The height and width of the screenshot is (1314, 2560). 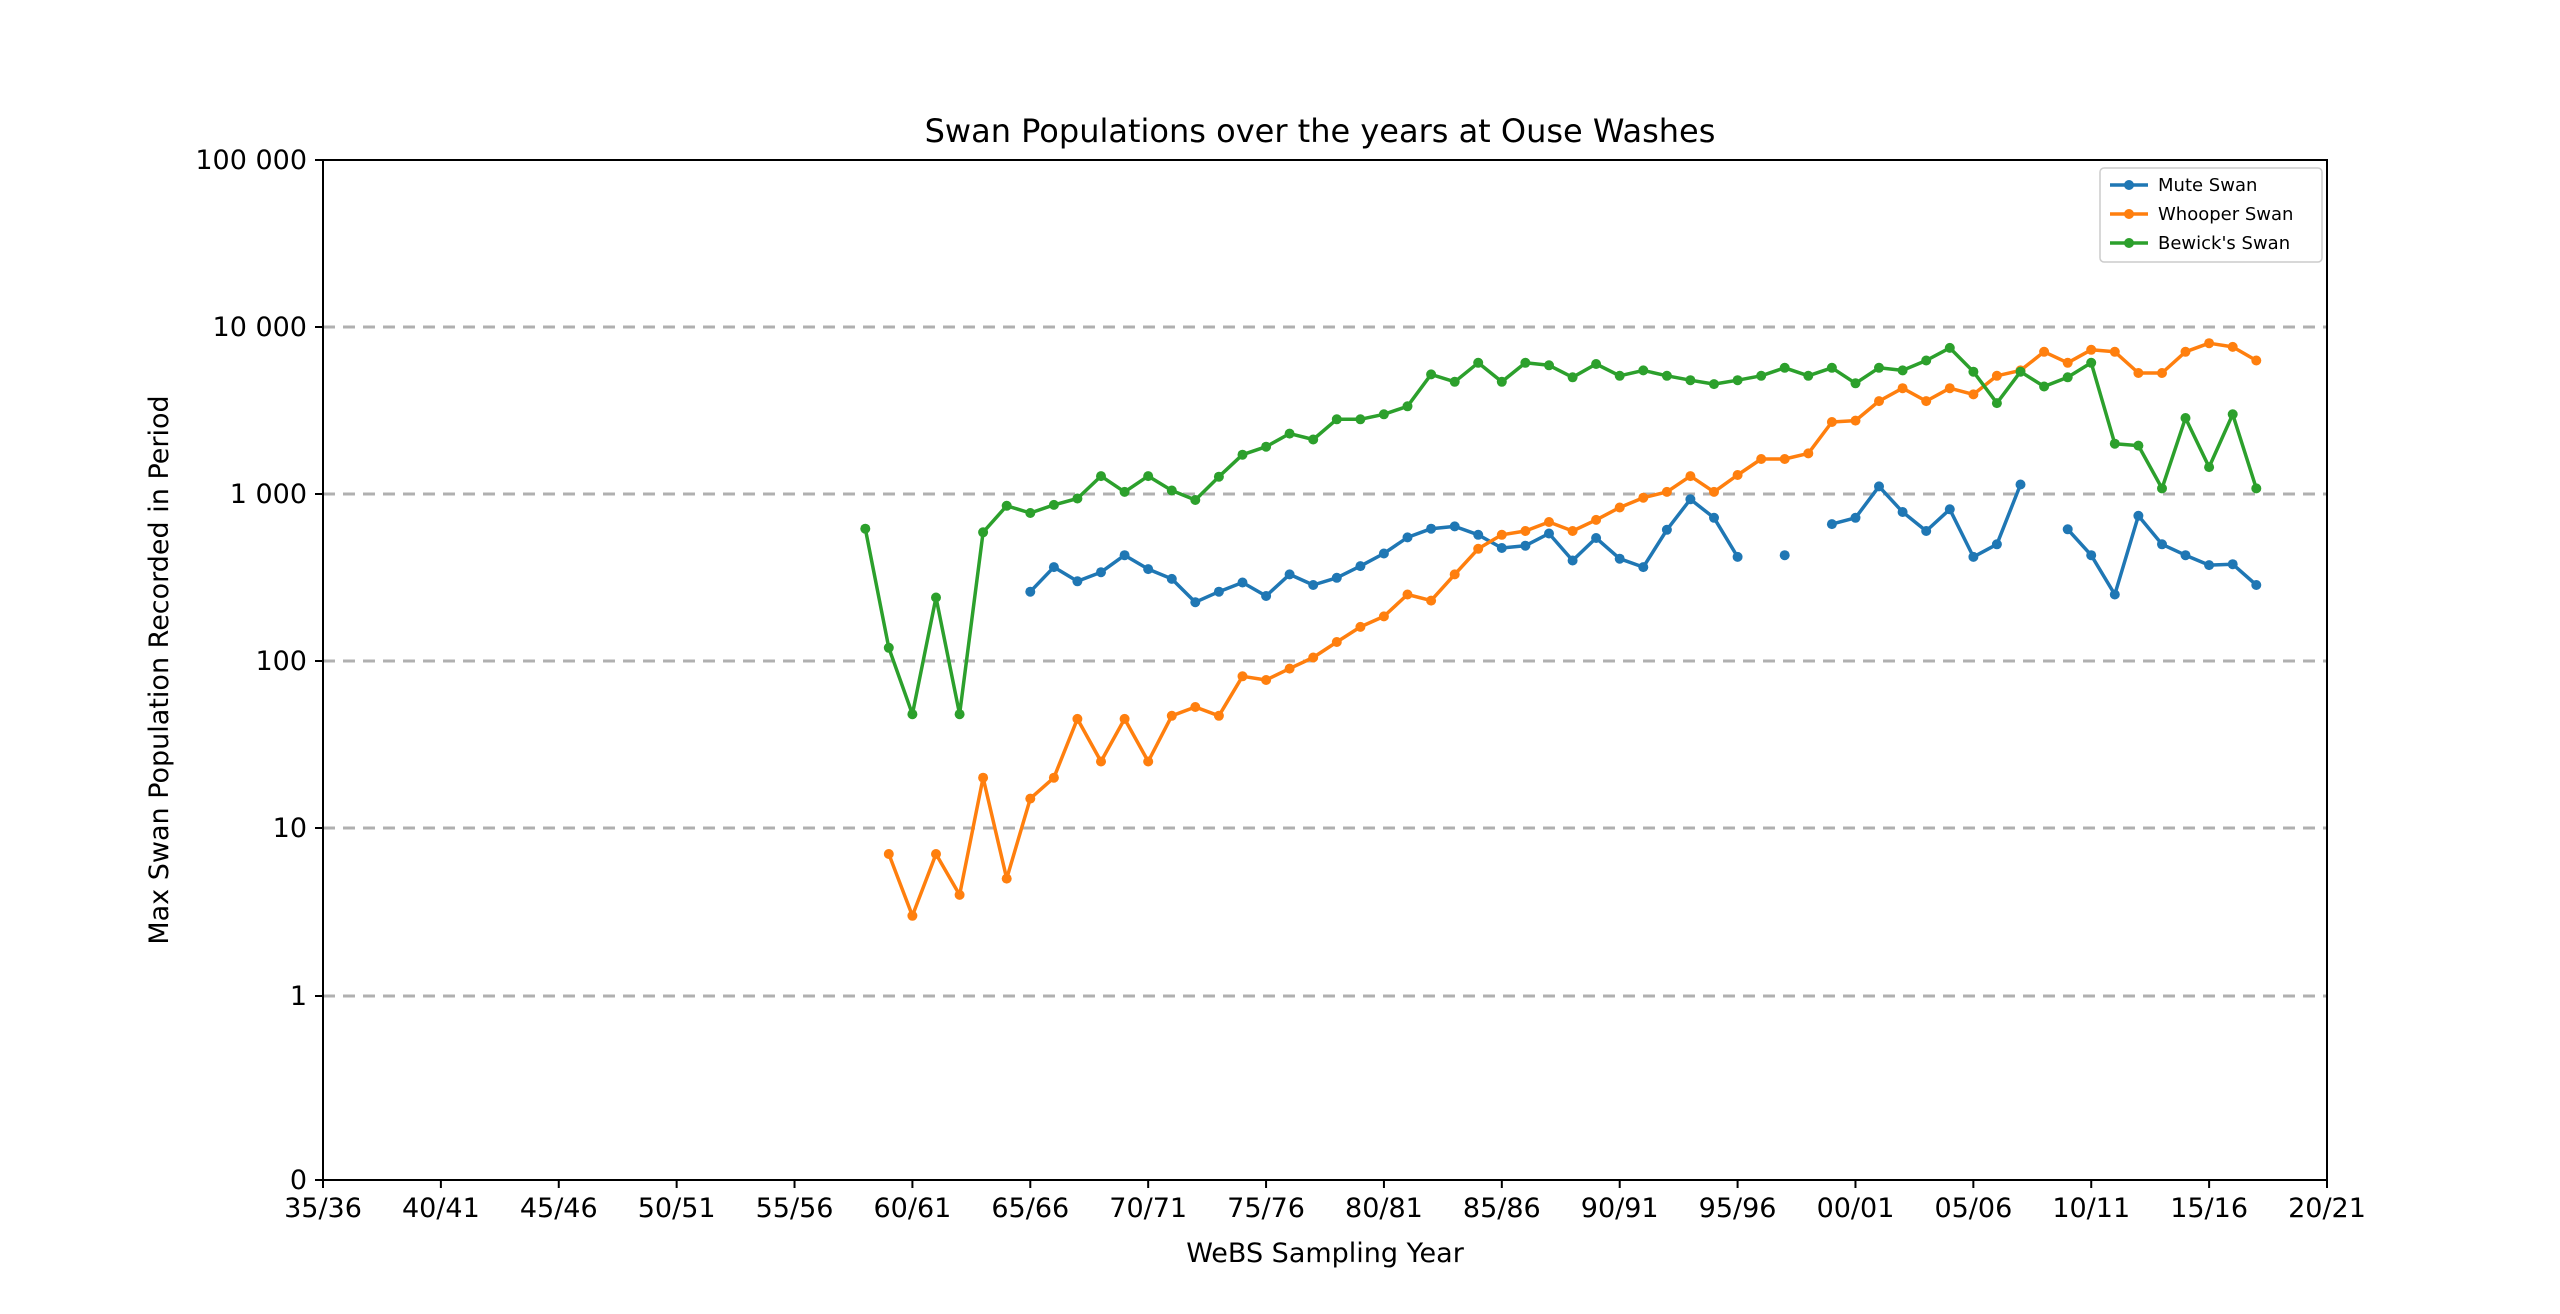 I want to click on y-tick-label: 100, so click(x=281, y=661).